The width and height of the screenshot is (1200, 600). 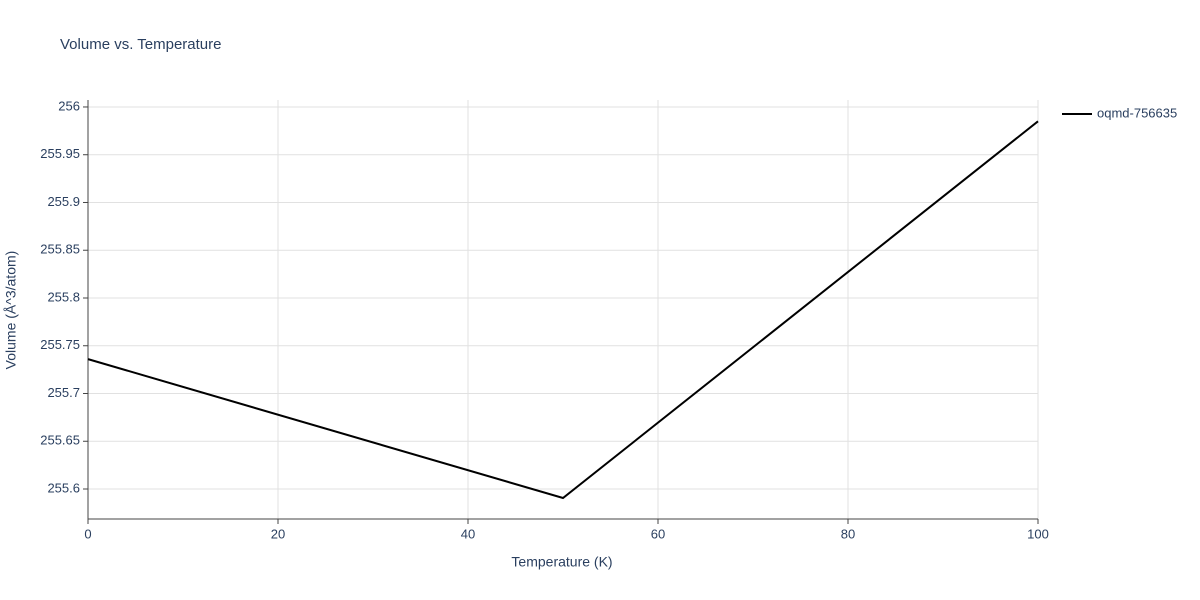 What do you see at coordinates (848, 533) in the screenshot?
I see `x-tick-label: 80` at bounding box center [848, 533].